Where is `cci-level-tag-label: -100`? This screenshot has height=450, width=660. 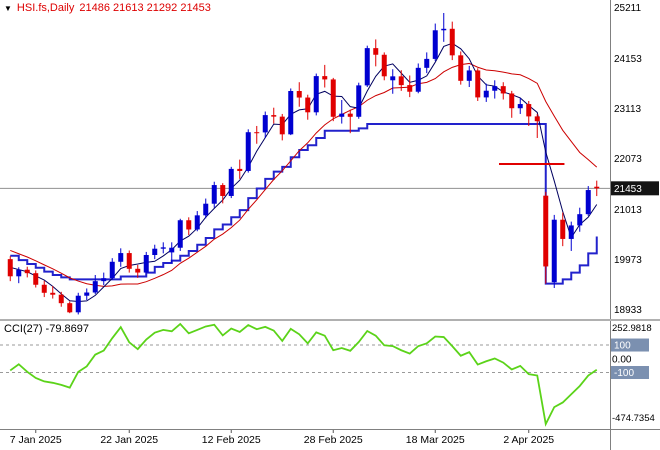 cci-level-tag-label: -100 is located at coordinates (624, 373).